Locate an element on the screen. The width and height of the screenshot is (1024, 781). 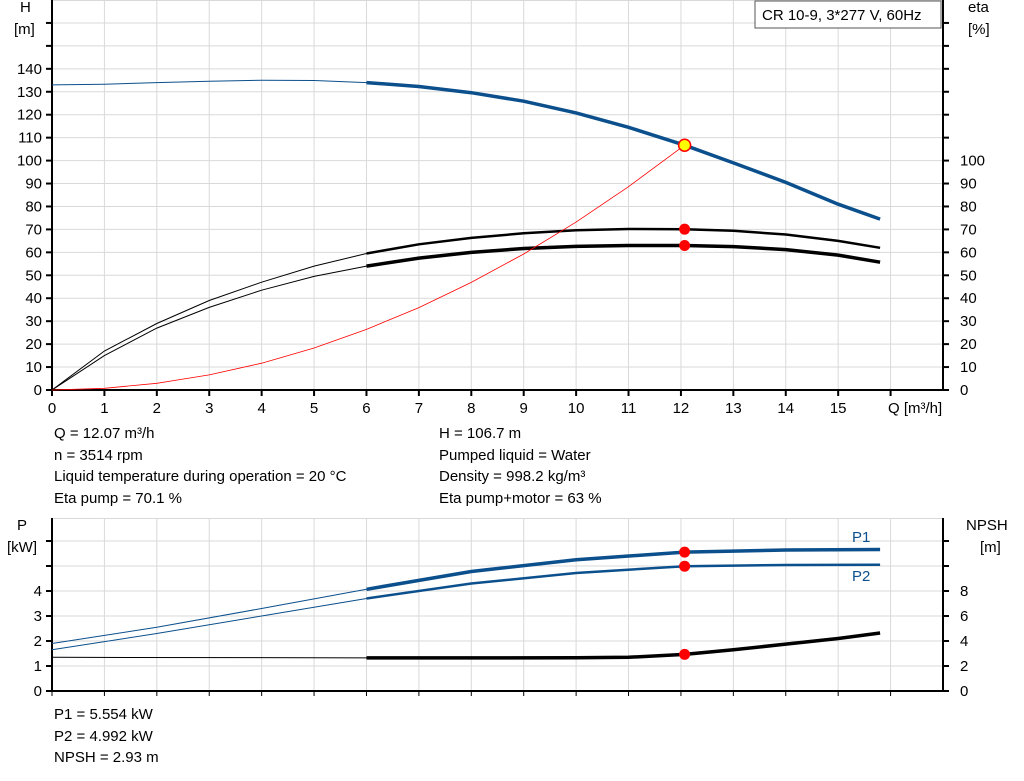
y-tick-label: 40 is located at coordinates (33, 298).